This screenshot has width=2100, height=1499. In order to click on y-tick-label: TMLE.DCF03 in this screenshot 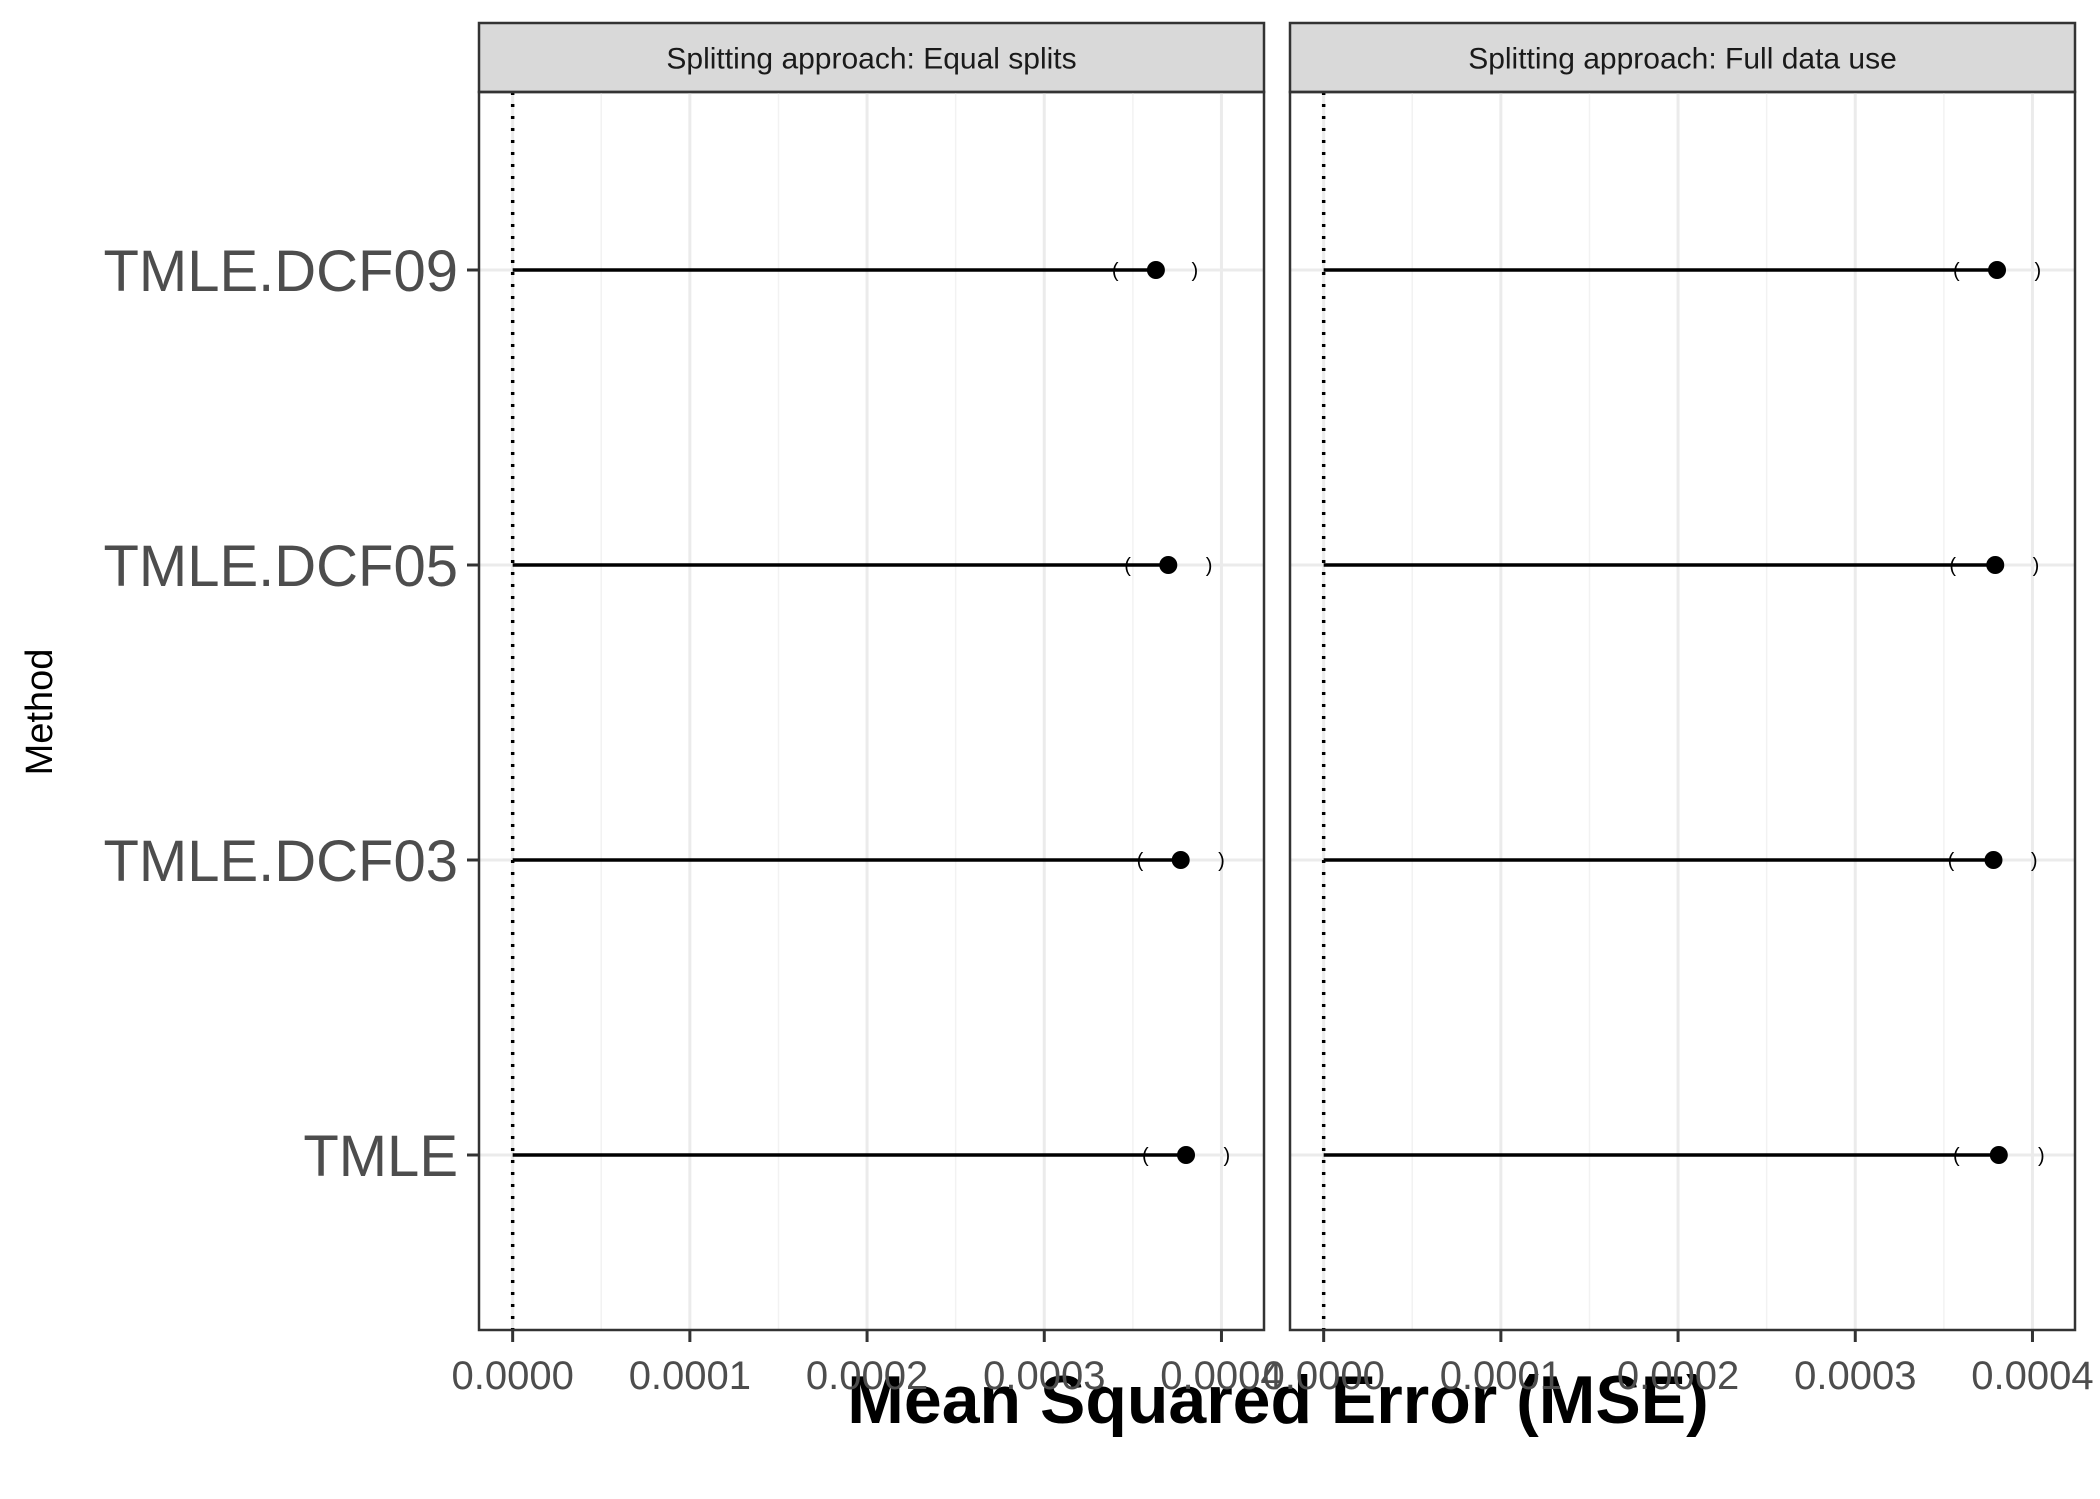, I will do `click(280, 861)`.